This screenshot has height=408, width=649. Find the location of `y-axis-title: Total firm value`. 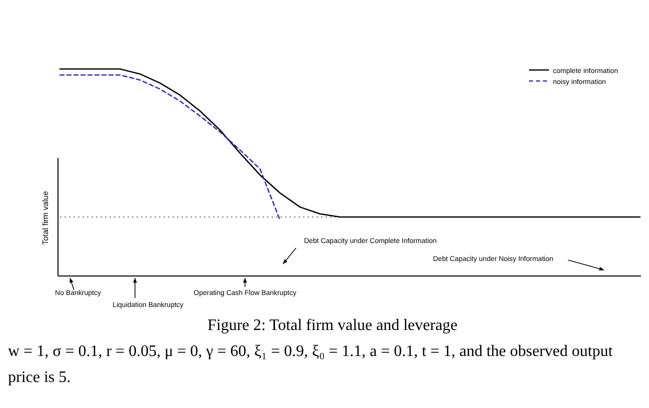

y-axis-title: Total firm value is located at coordinates (45, 217).